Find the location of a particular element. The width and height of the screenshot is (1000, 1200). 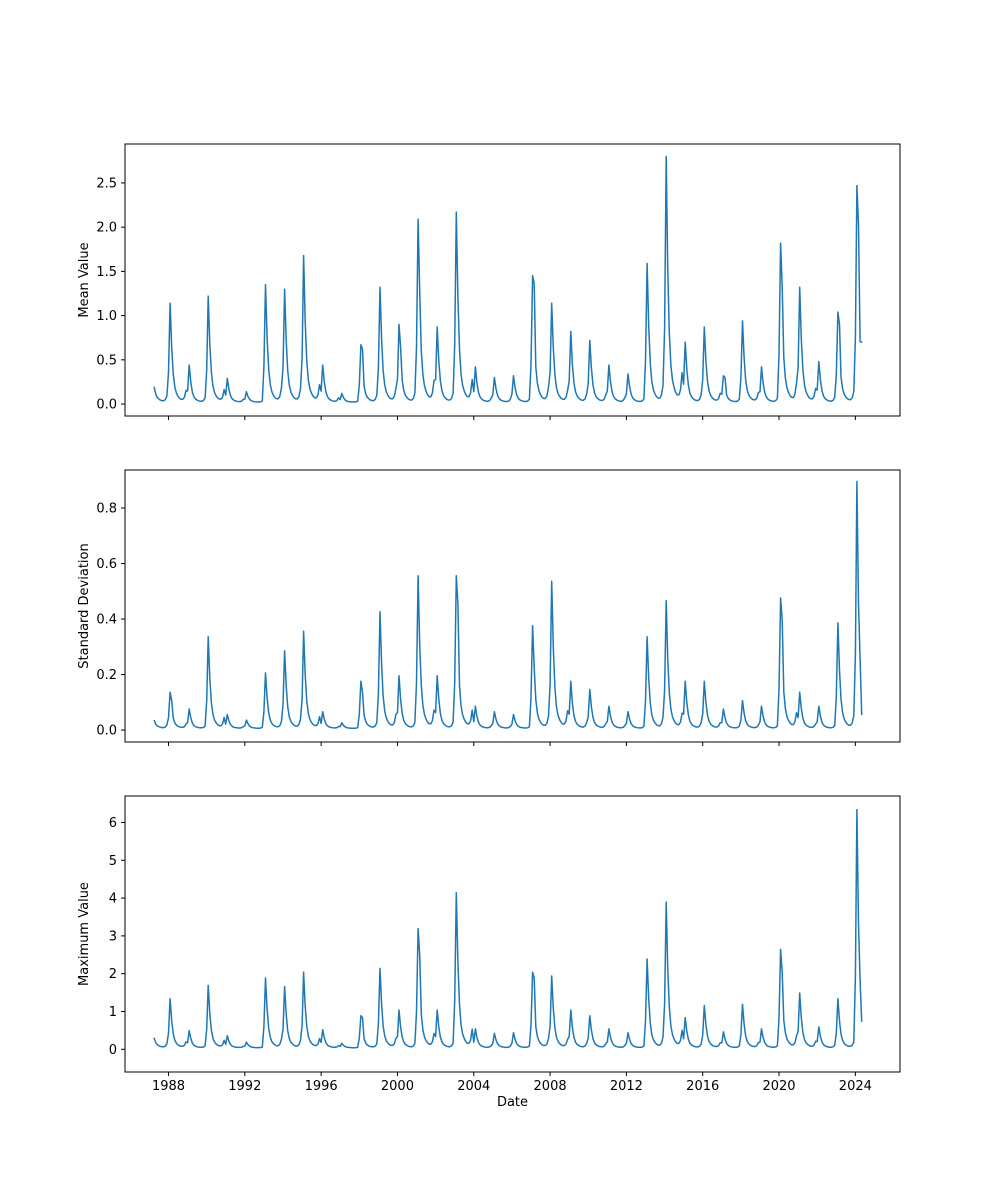

x-tick-label: 2008 is located at coordinates (550, 1086).